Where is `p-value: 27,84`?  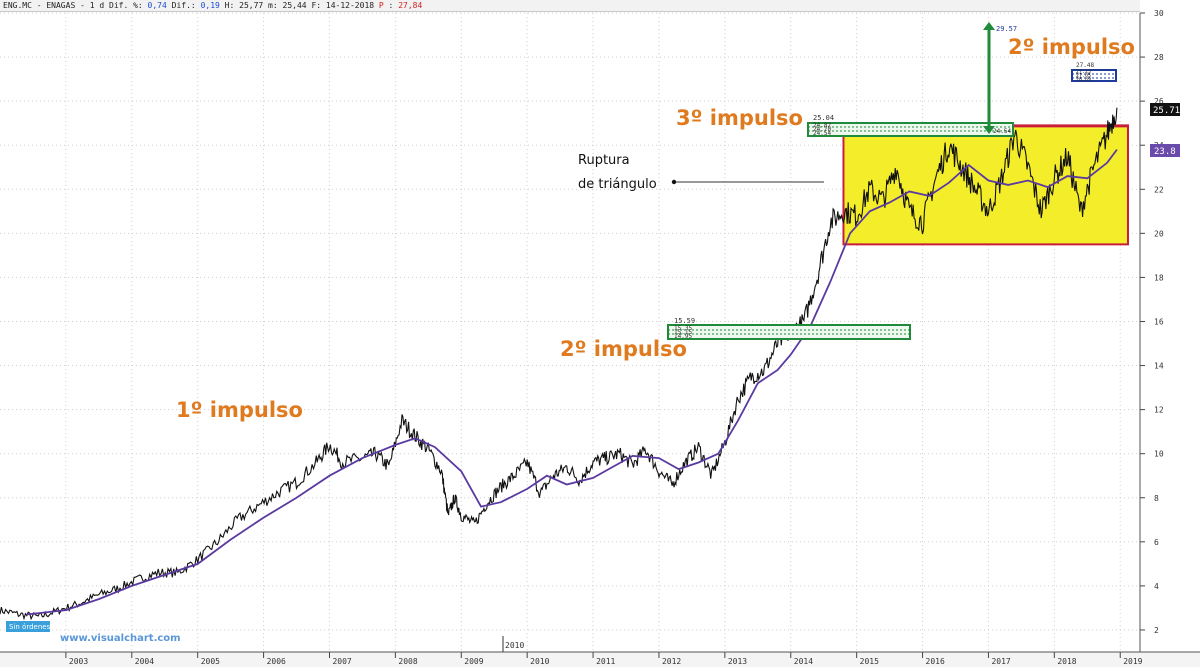
p-value: 27,84 is located at coordinates (410, 5).